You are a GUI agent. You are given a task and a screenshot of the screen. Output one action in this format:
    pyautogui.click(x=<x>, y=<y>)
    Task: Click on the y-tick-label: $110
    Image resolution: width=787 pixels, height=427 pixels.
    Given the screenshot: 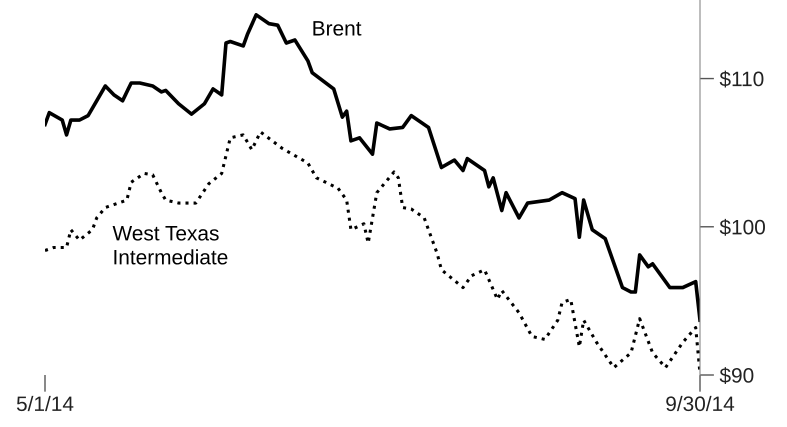 What is the action you would take?
    pyautogui.click(x=742, y=79)
    